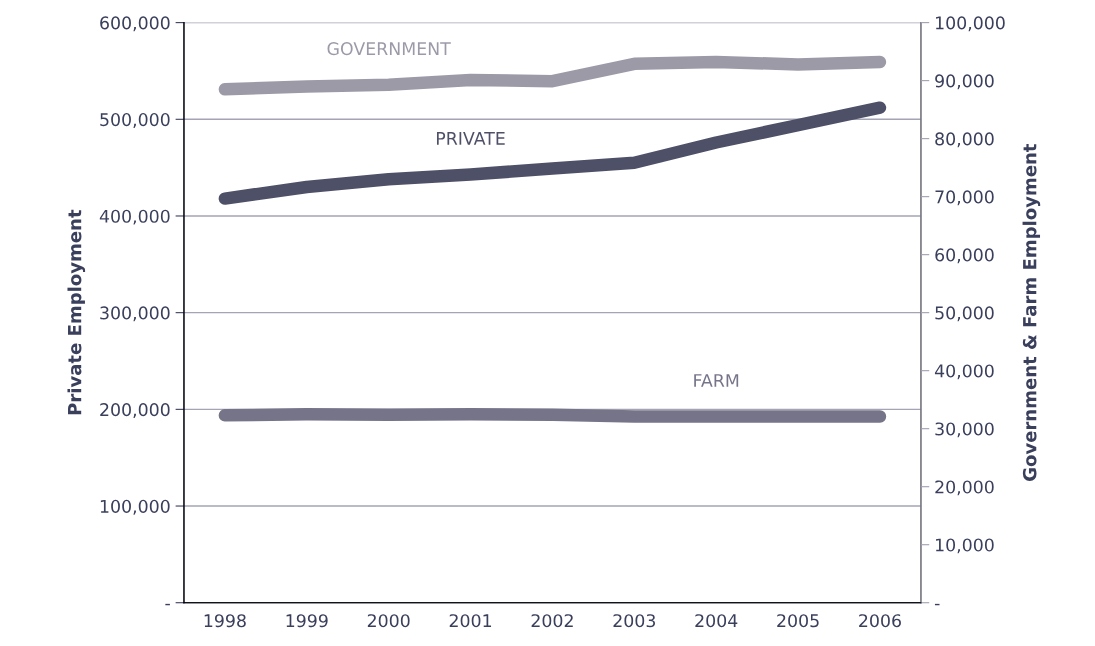  What do you see at coordinates (167, 604) in the screenshot?
I see `y-tick-label: -` at bounding box center [167, 604].